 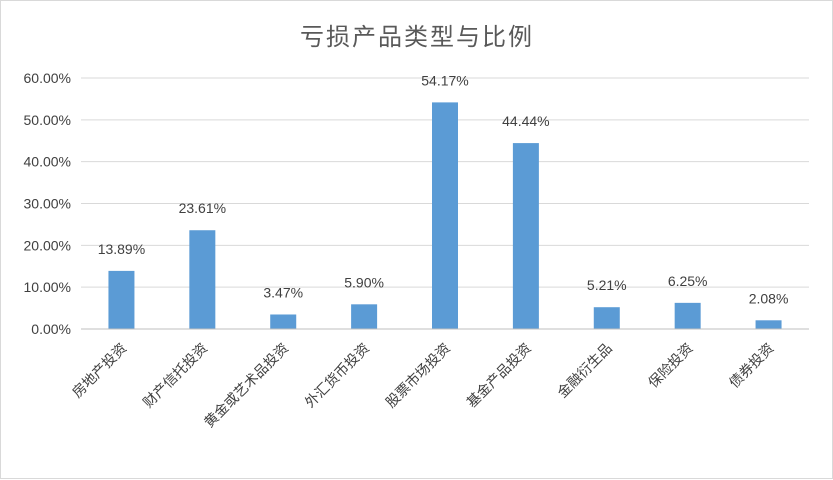 What do you see at coordinates (444, 80) in the screenshot?
I see `data-label: 54.17%` at bounding box center [444, 80].